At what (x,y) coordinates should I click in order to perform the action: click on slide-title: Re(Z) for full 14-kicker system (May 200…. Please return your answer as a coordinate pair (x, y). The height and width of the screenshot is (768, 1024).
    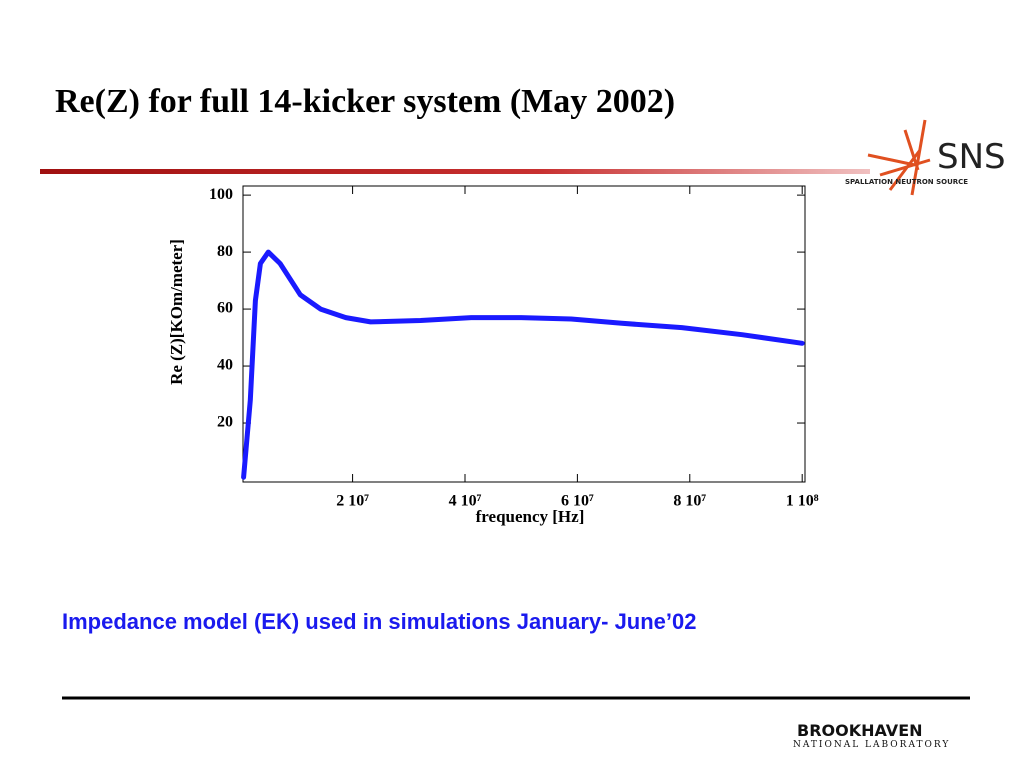
    Looking at the image, I should click on (365, 101).